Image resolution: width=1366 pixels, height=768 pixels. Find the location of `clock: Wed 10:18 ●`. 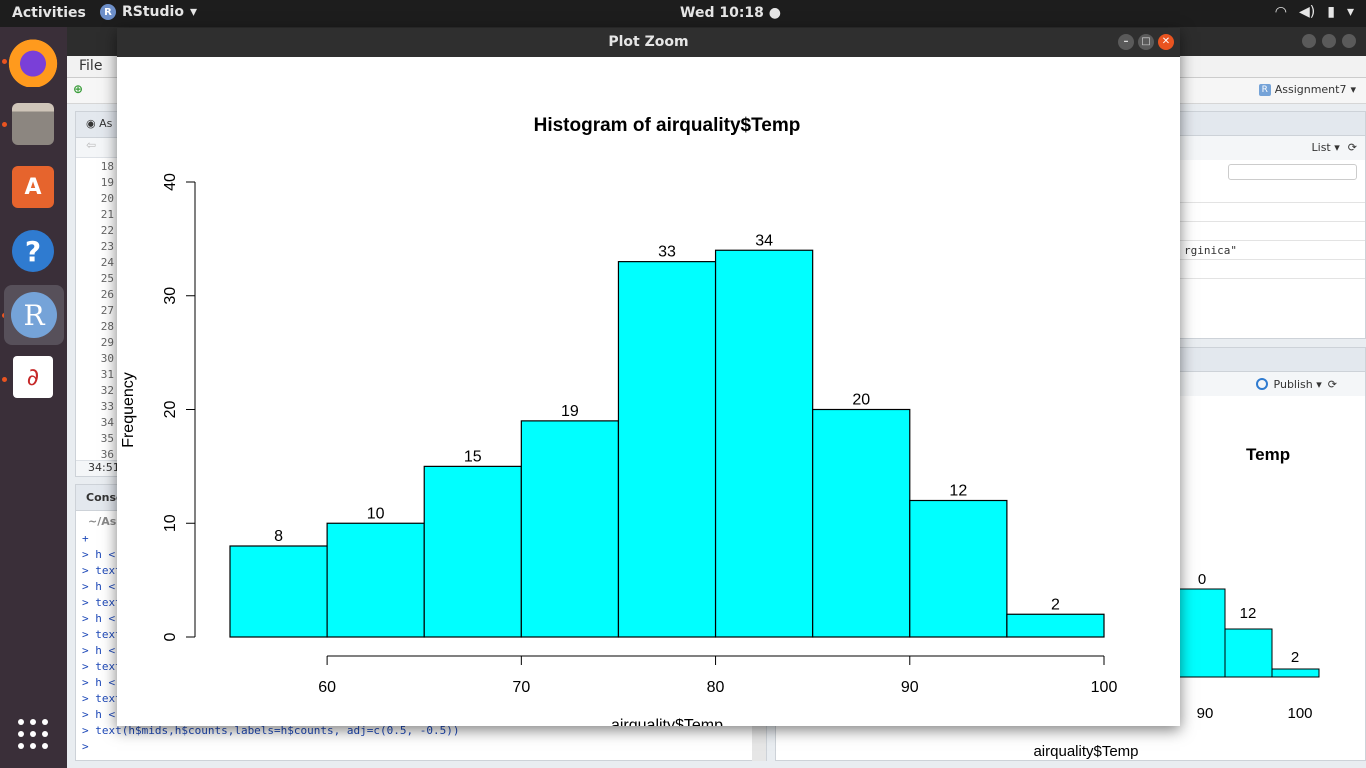

clock: Wed 10:18 ● is located at coordinates (730, 13).